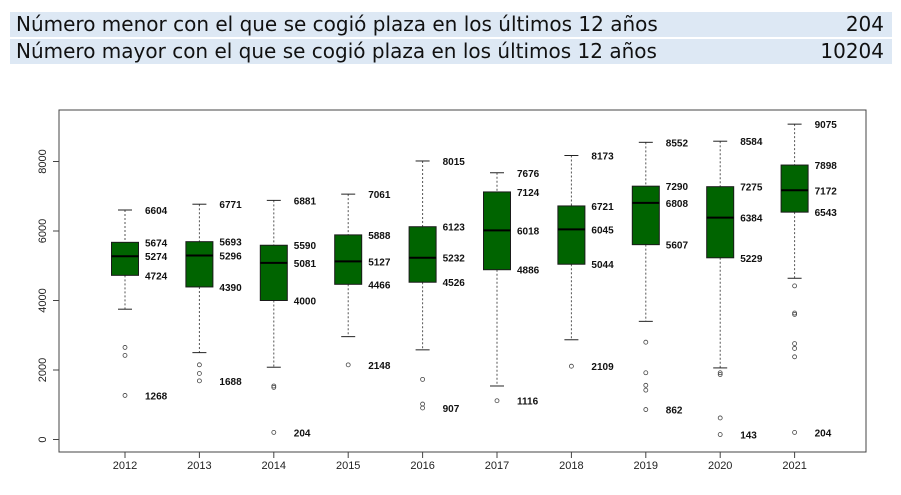  I want to click on y-tick-label: 6000, so click(43, 231).